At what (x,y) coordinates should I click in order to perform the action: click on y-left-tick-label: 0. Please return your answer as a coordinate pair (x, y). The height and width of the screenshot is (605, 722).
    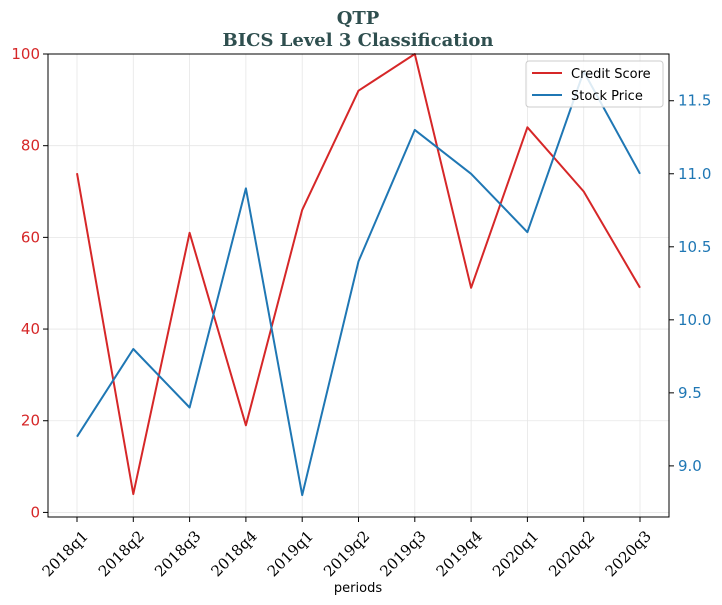
    Looking at the image, I should click on (35, 512).